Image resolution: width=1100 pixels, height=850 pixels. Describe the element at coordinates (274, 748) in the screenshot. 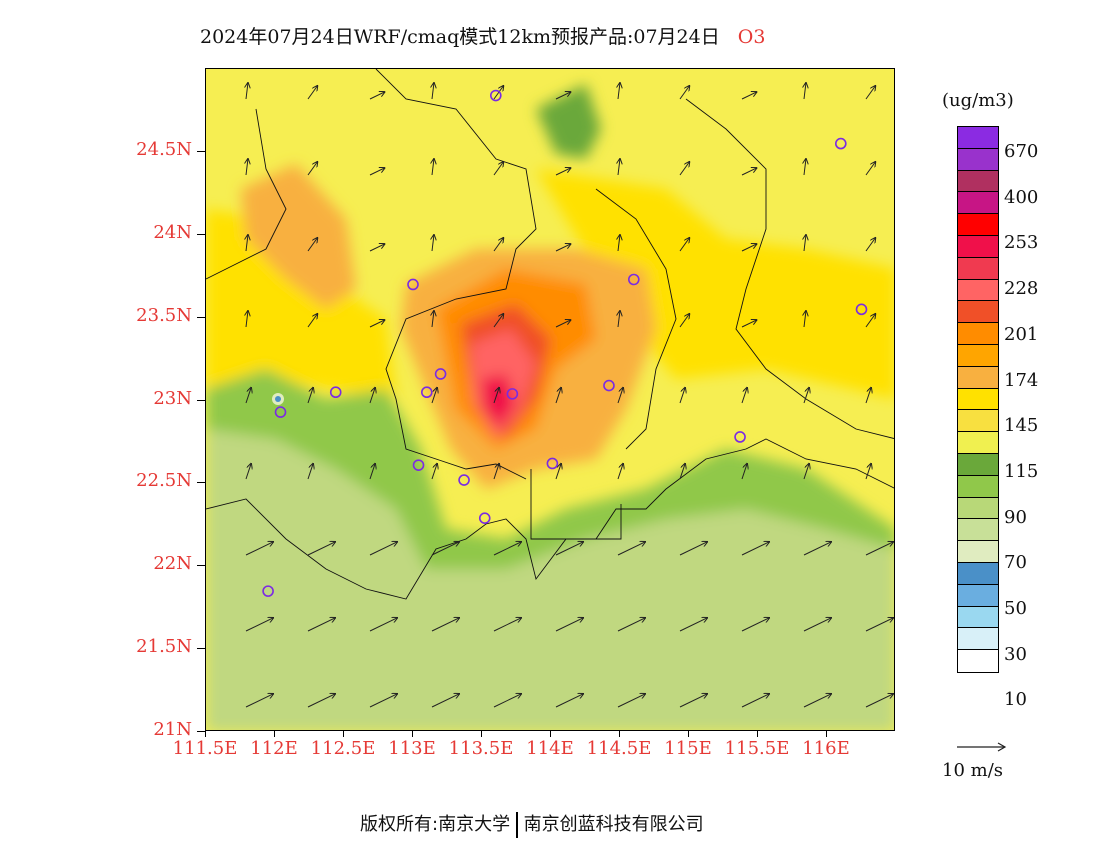

I see `lon-tick-label: 112E` at that location.